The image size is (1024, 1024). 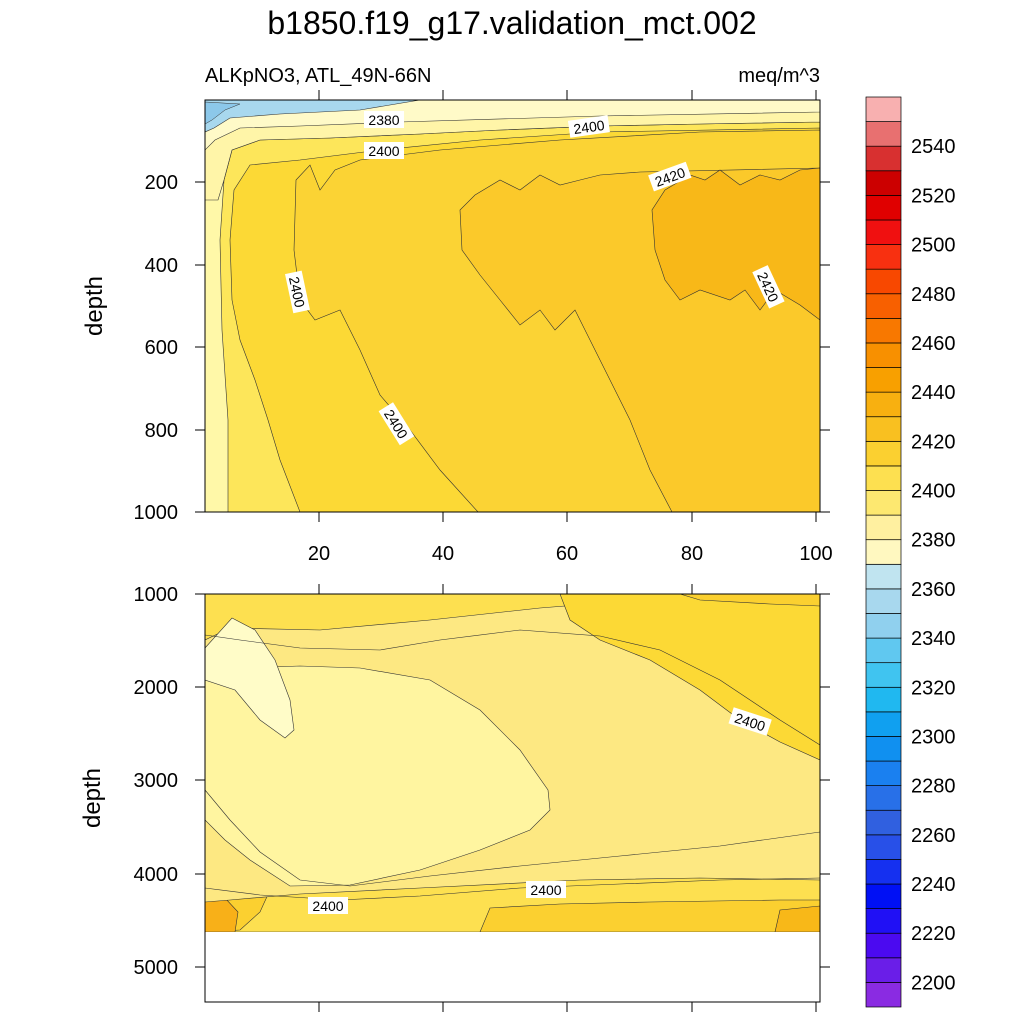 I want to click on colorbar-tick-label: 2280, so click(x=933, y=787).